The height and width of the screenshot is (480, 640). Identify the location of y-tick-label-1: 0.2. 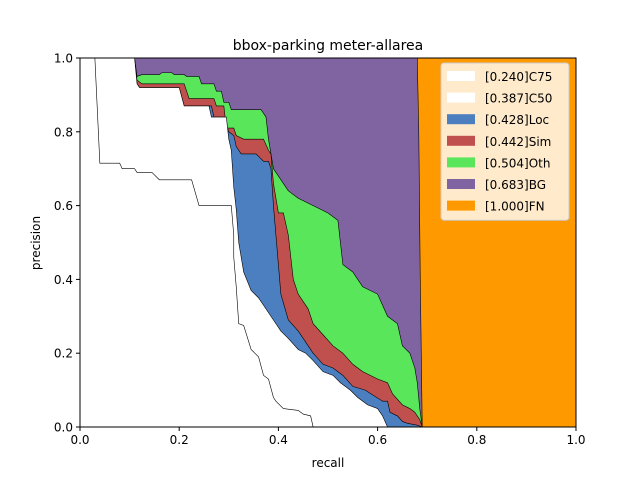
(63, 354).